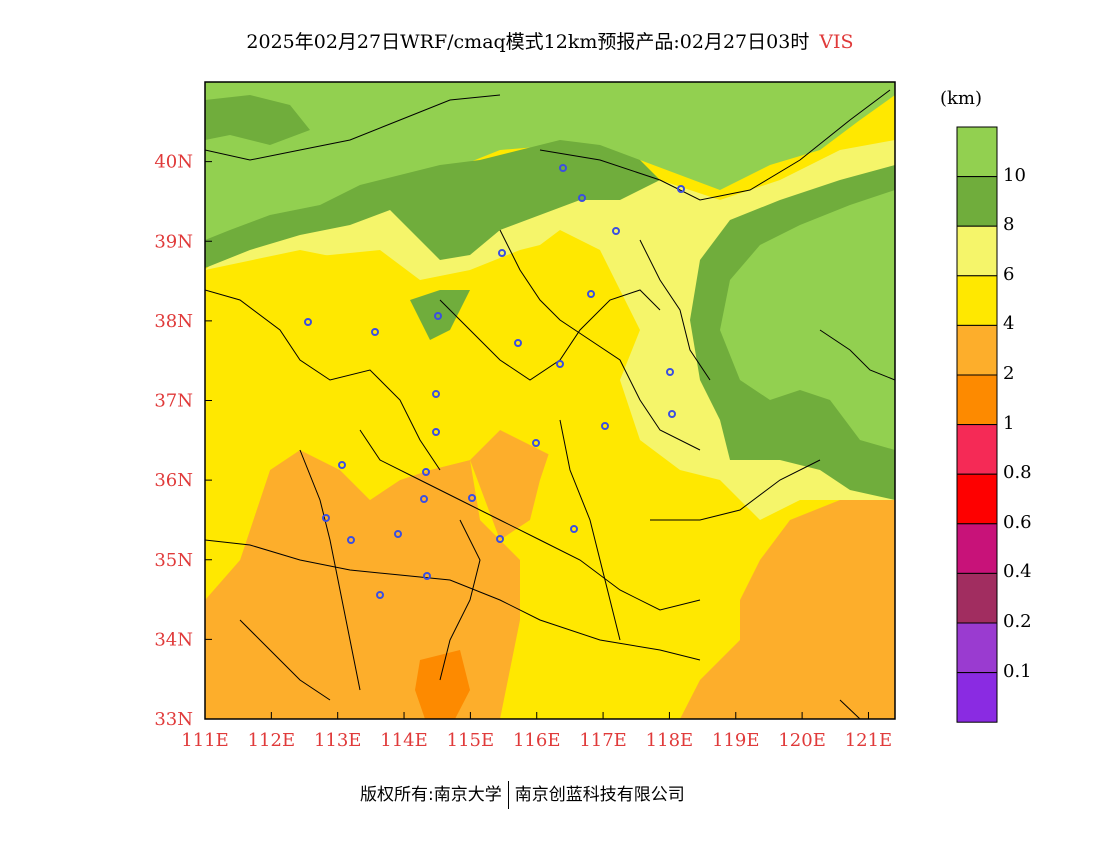  I want to click on field-2-4km-c, so click(515, 480).